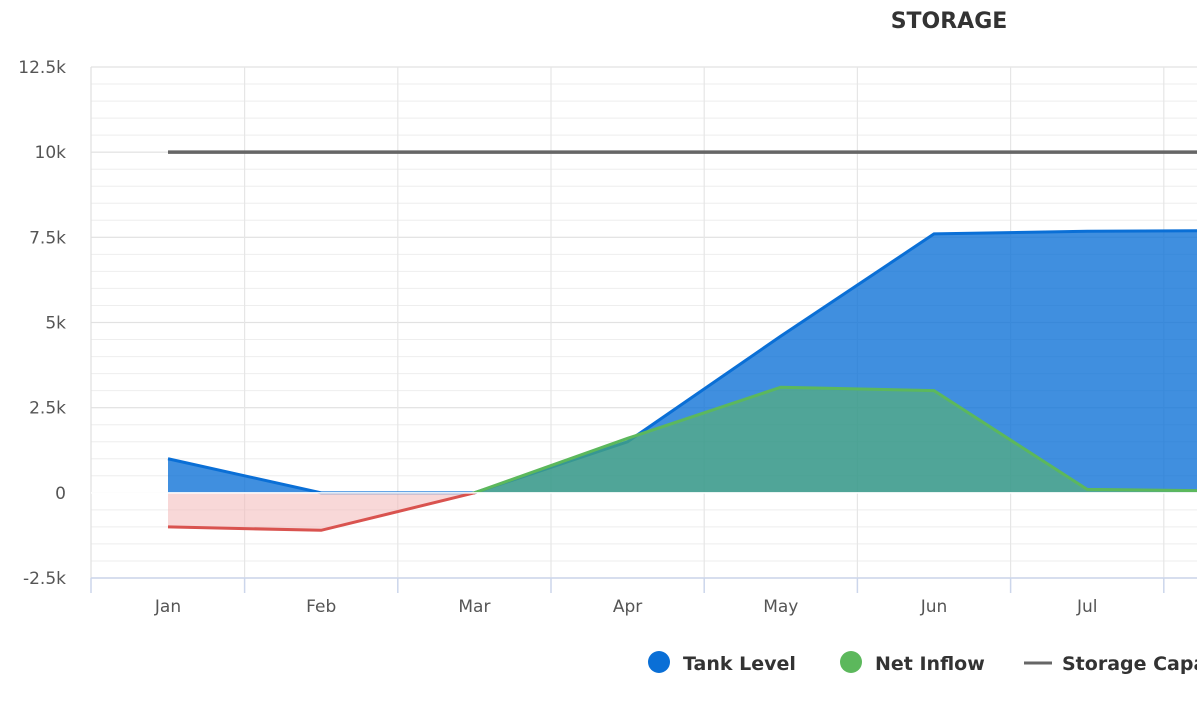 This screenshot has height=710, width=1197. Describe the element at coordinates (832, 439) in the screenshot. I see `net-inflow-line-positive` at that location.